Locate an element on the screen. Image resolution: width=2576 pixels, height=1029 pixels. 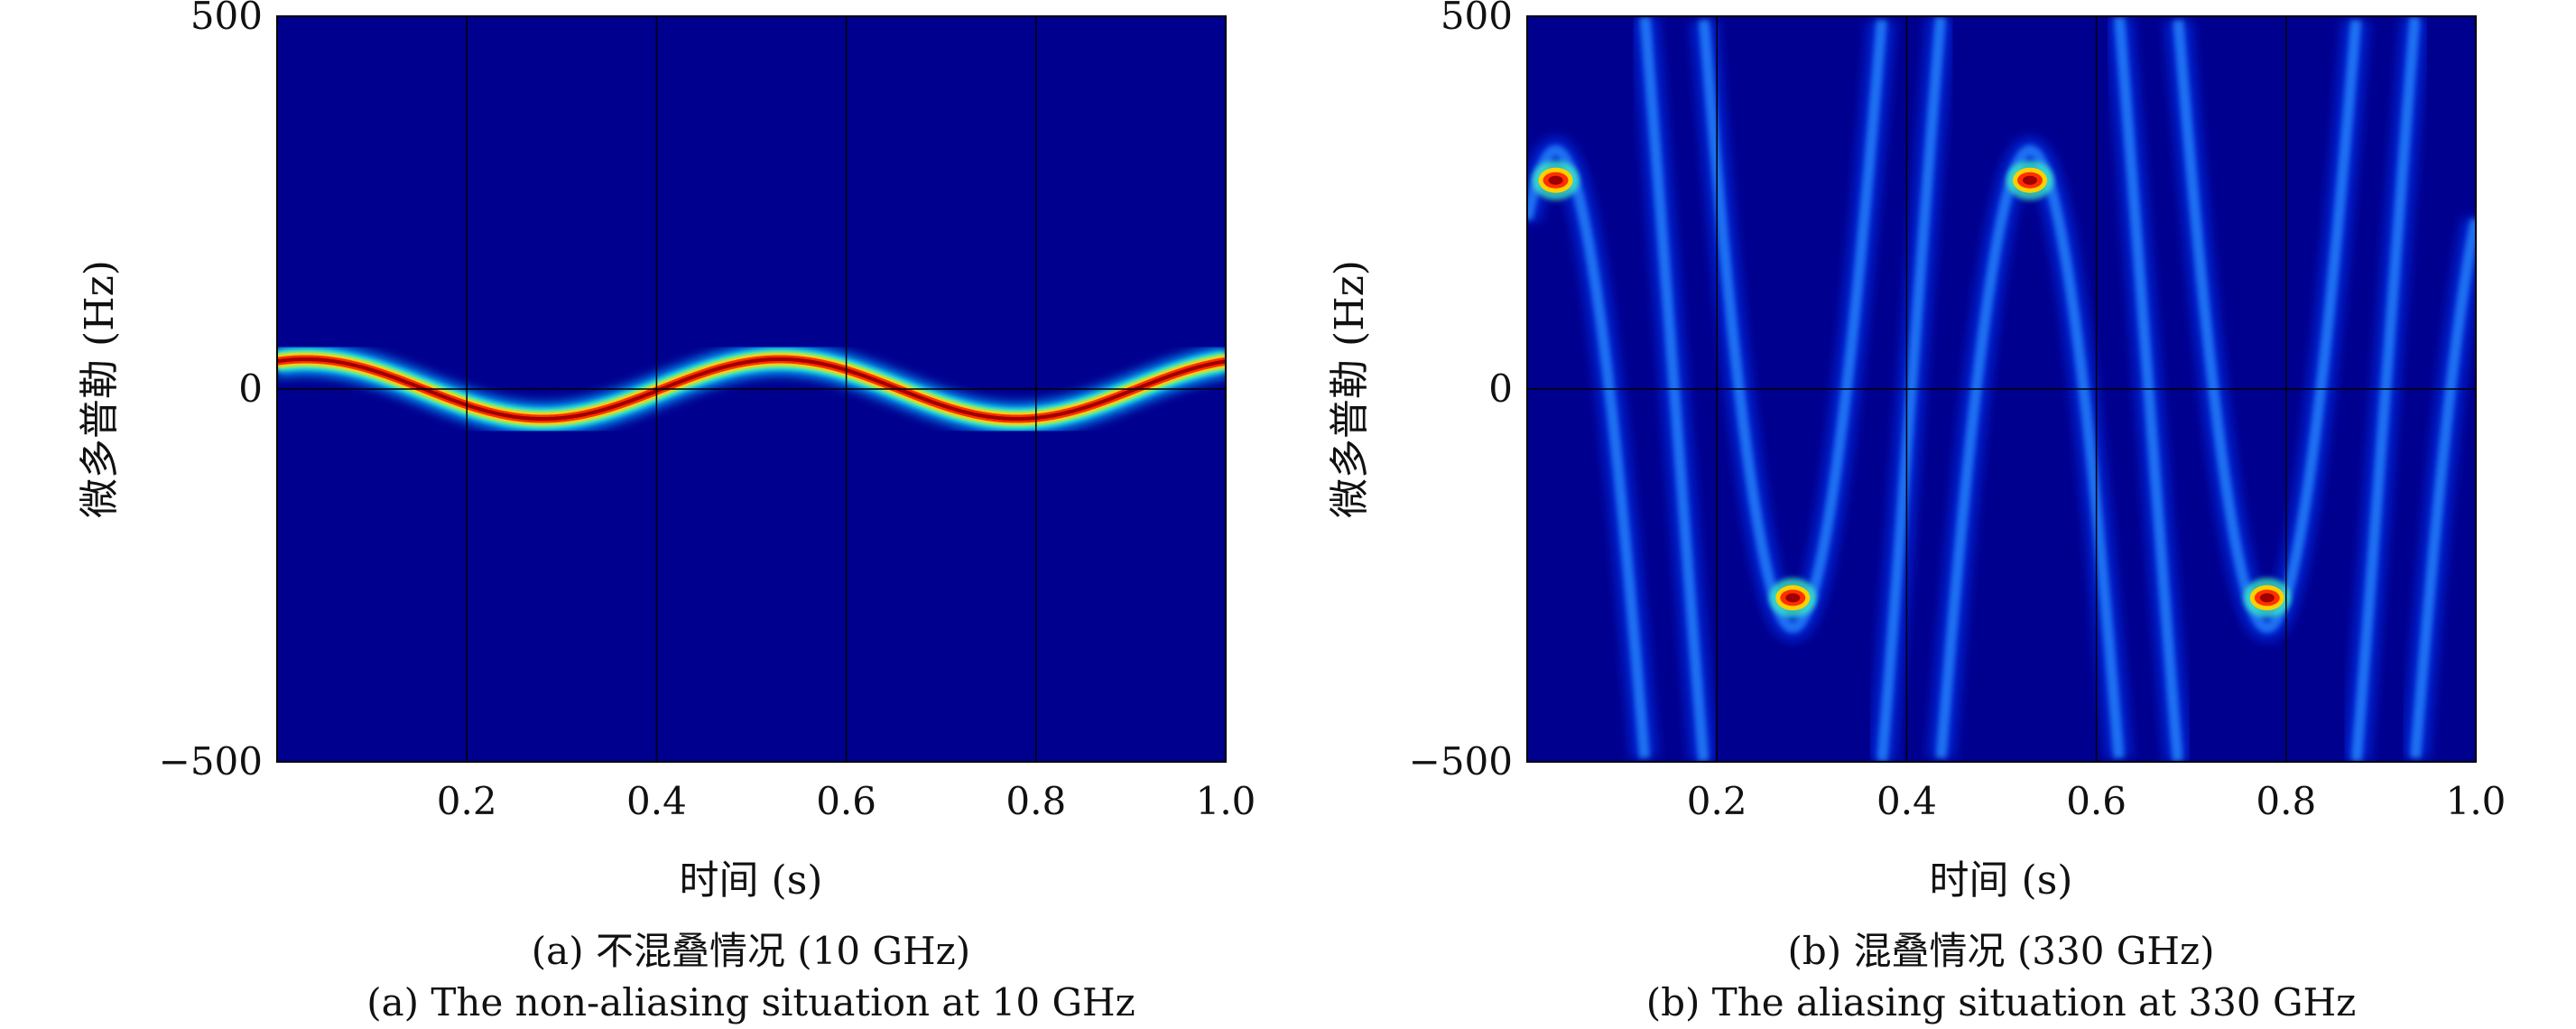
trace-a is located at coordinates (751, 389).